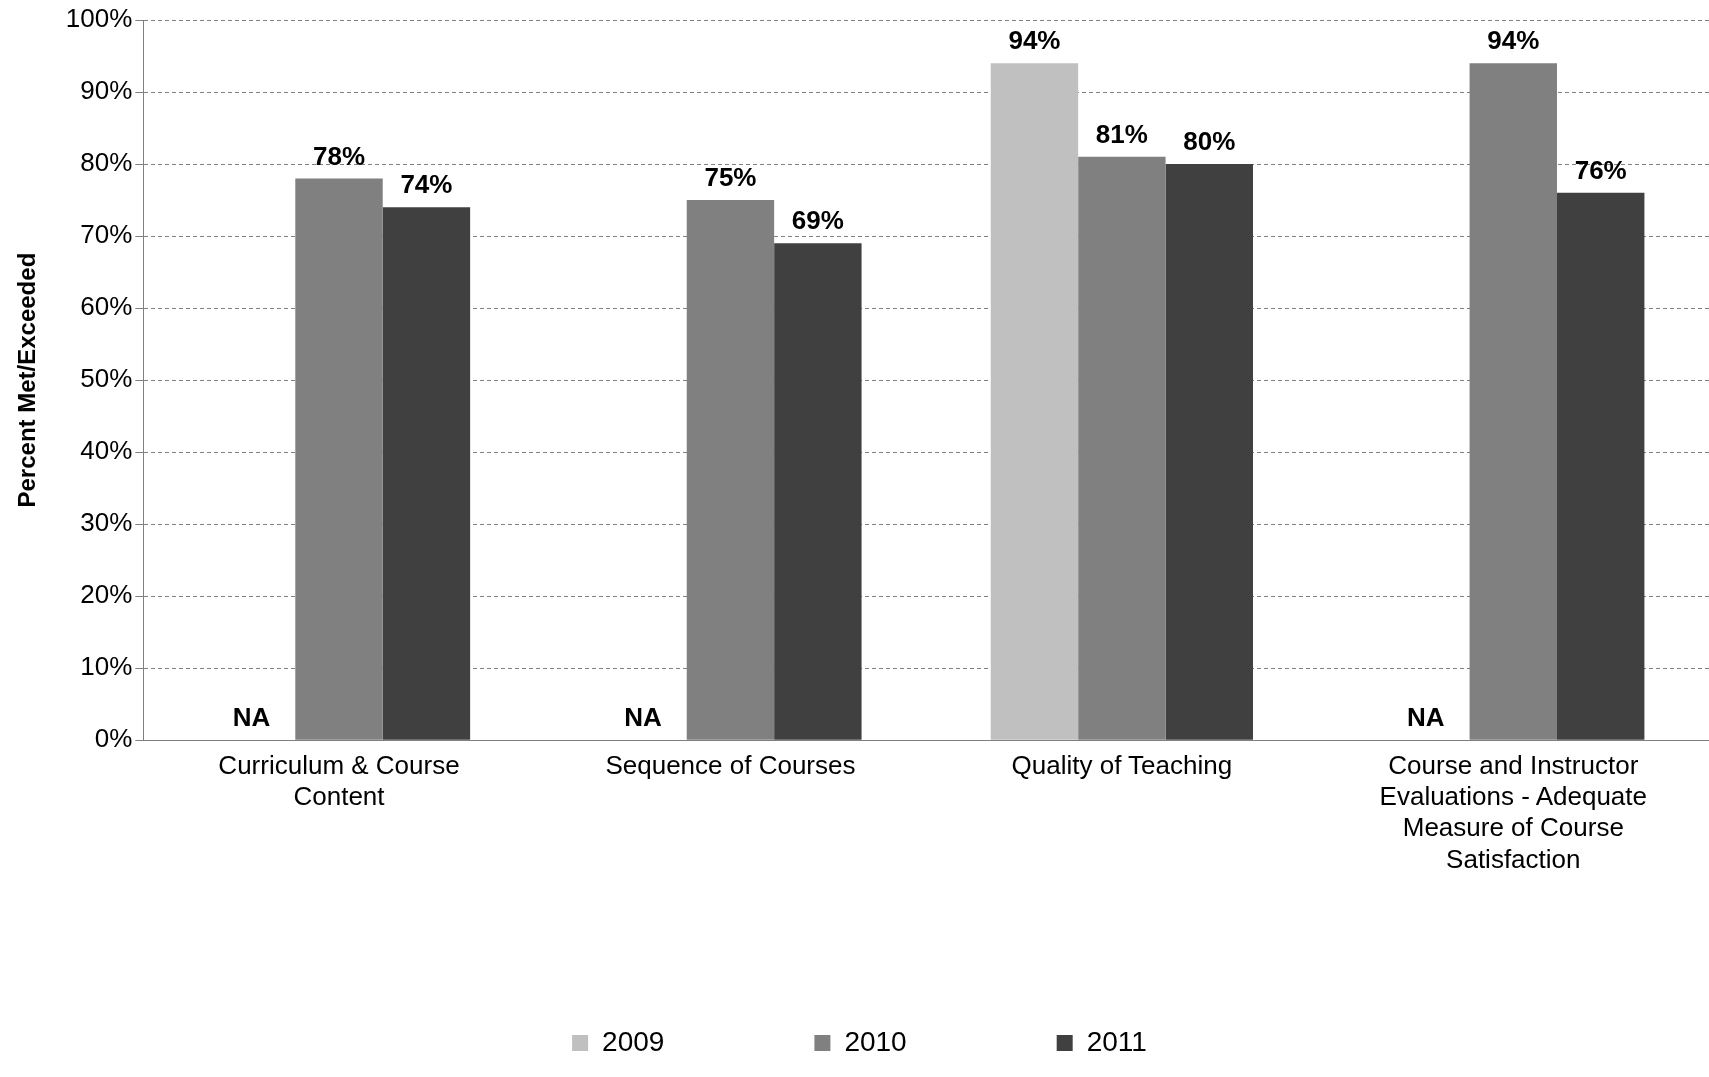  I want to click on x-tick-label: Curriculum & Course Content, so click(339, 780).